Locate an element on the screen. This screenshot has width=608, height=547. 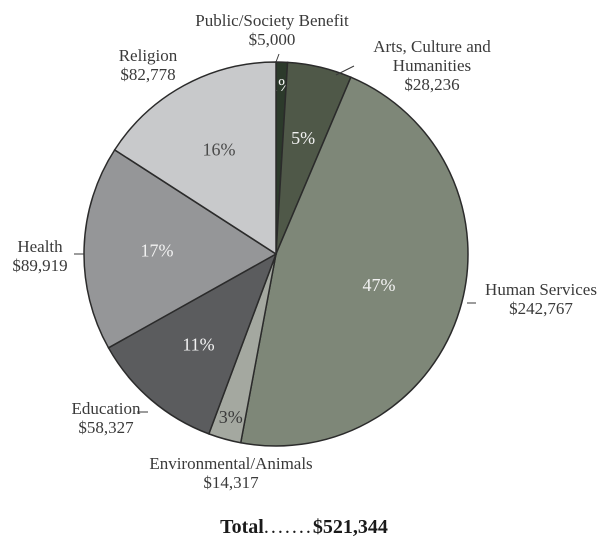
slice-amount: $89,919 is located at coordinates (39, 265).